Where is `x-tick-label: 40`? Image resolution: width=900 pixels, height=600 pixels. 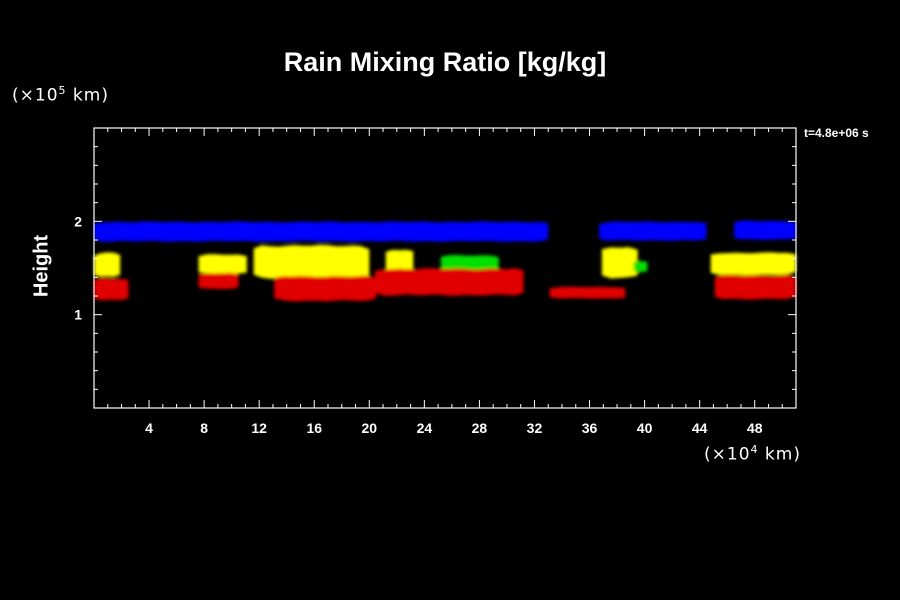 x-tick-label: 40 is located at coordinates (645, 428).